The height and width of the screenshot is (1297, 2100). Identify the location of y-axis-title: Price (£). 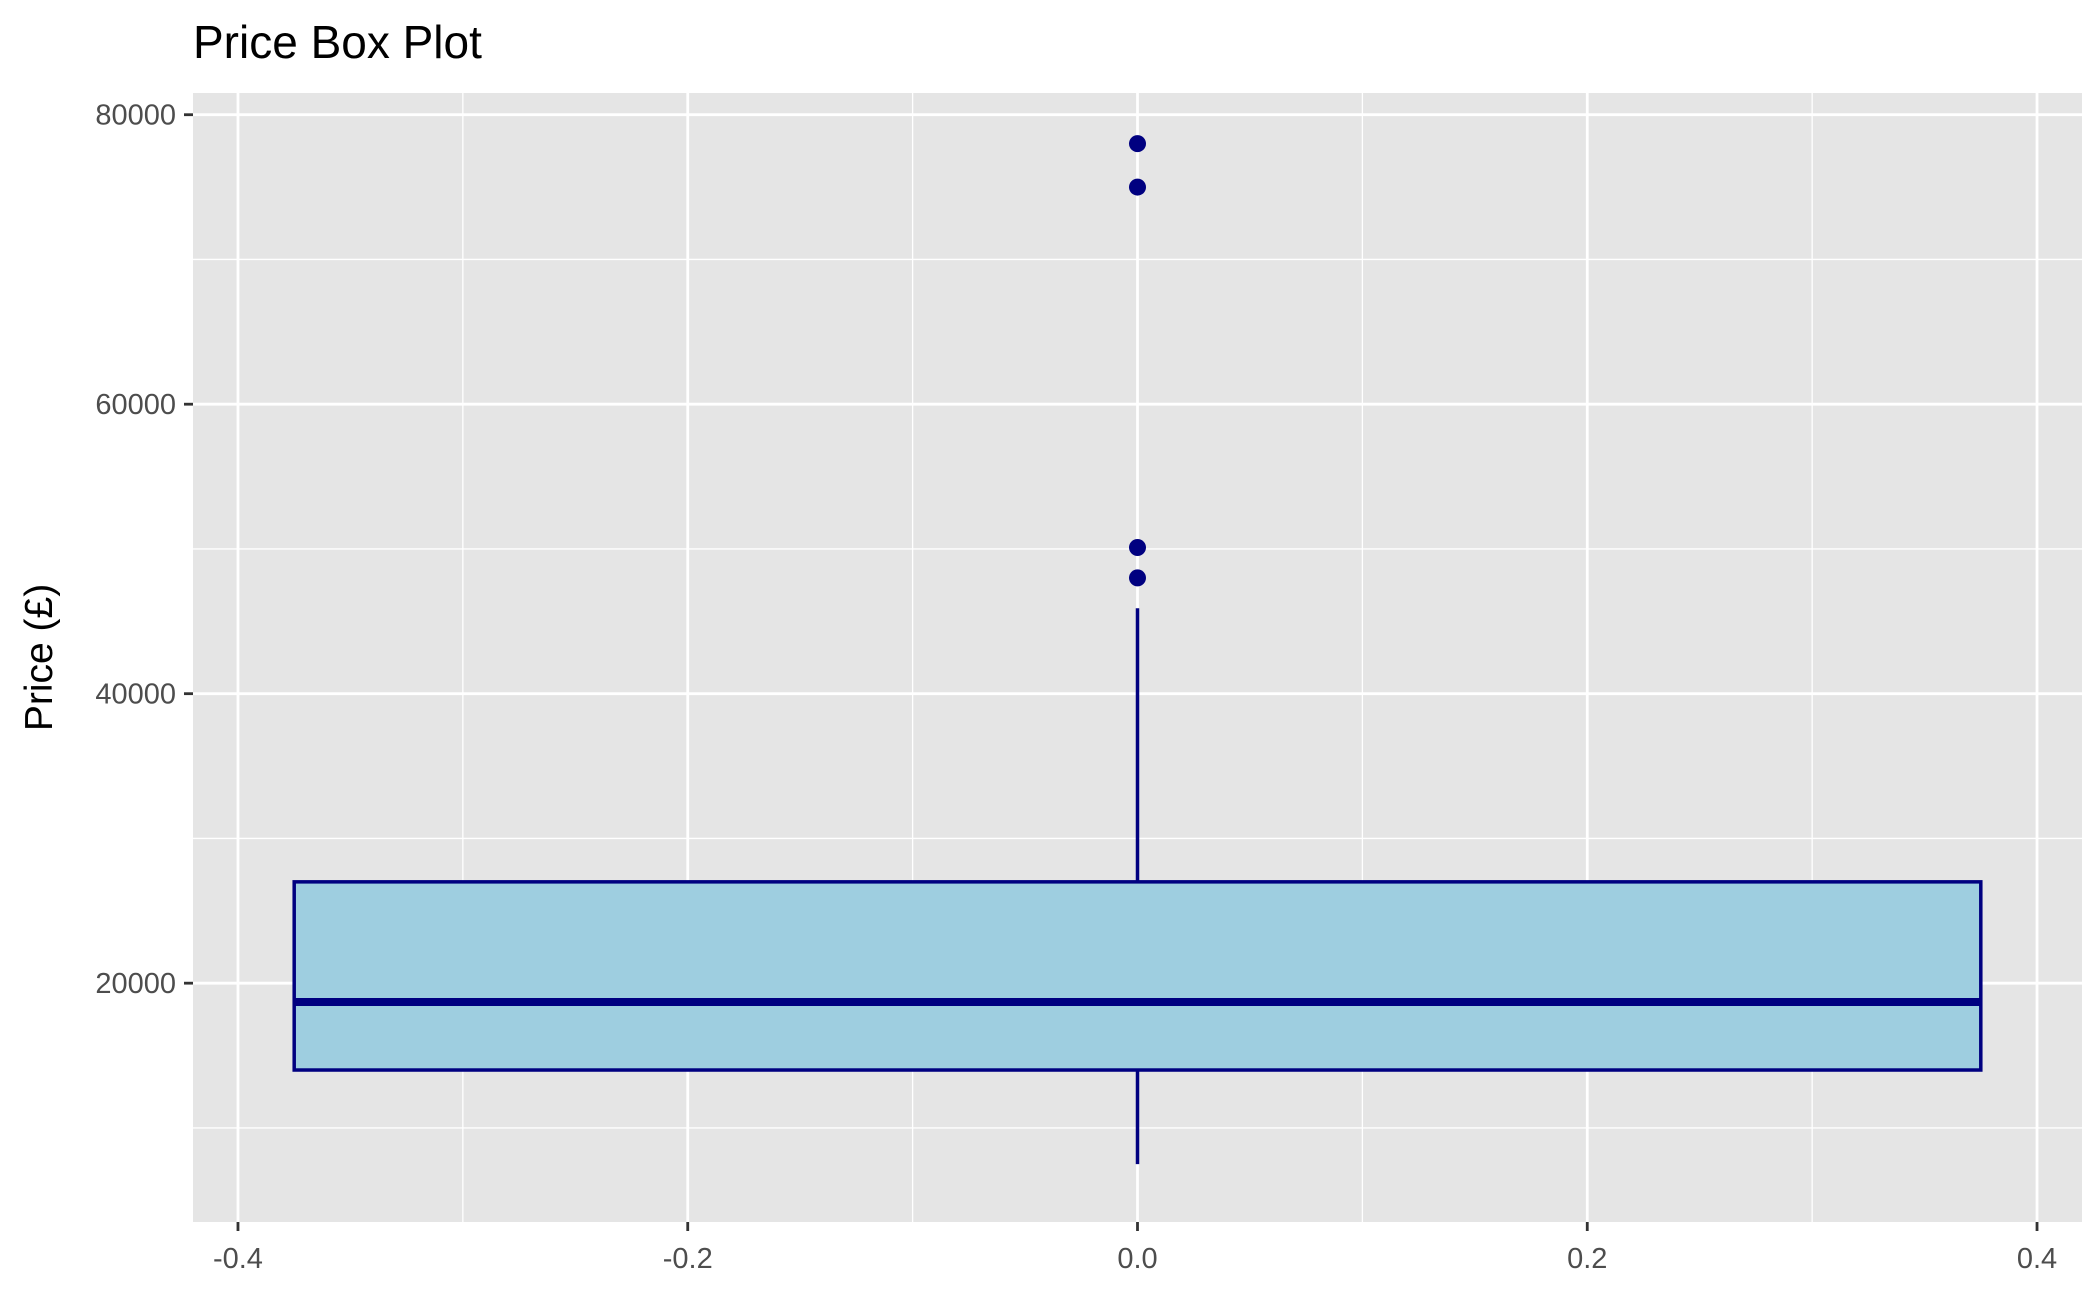
(39, 657).